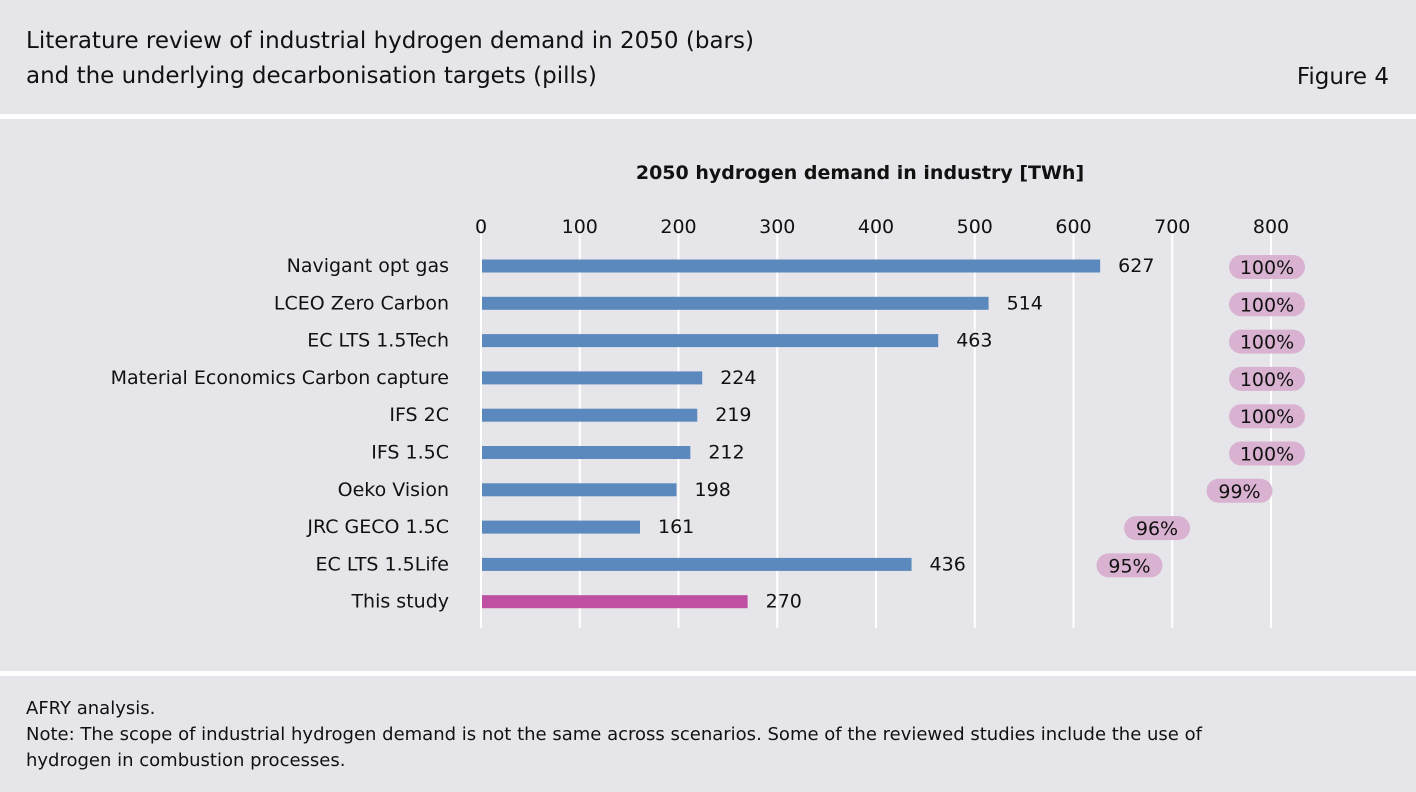  What do you see at coordinates (974, 341) in the screenshot?
I see `value-label: 463` at bounding box center [974, 341].